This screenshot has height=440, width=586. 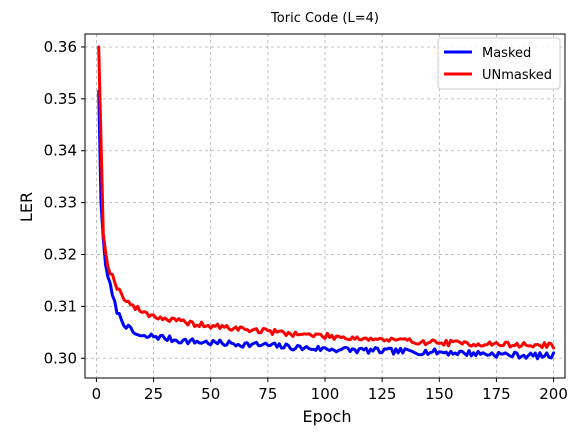 What do you see at coordinates (553, 394) in the screenshot?
I see `x-tick-label: 200` at bounding box center [553, 394].